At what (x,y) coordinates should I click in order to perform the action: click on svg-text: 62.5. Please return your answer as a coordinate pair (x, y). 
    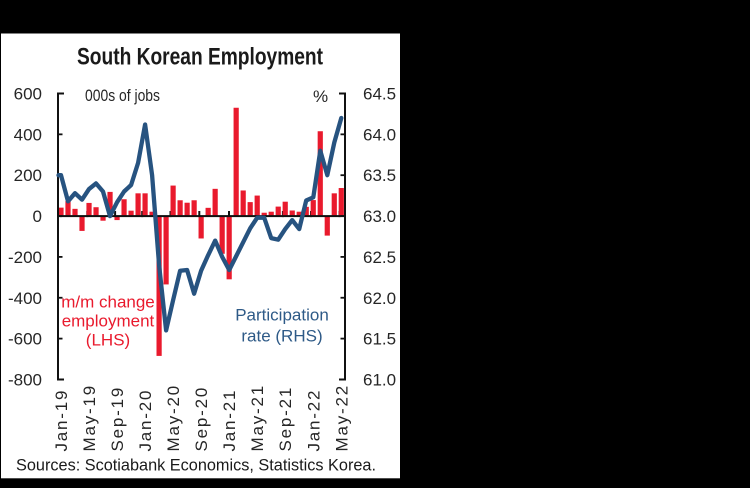
    Looking at the image, I should click on (379, 257).